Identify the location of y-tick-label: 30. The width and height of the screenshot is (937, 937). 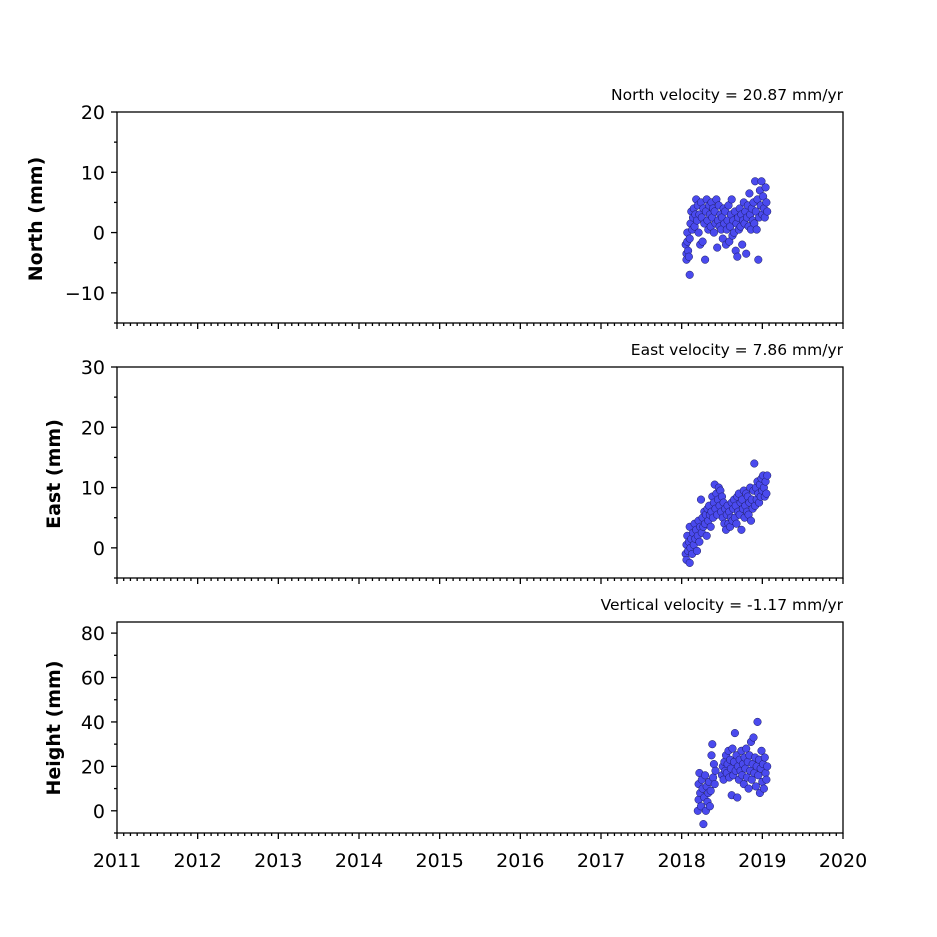
(93, 368).